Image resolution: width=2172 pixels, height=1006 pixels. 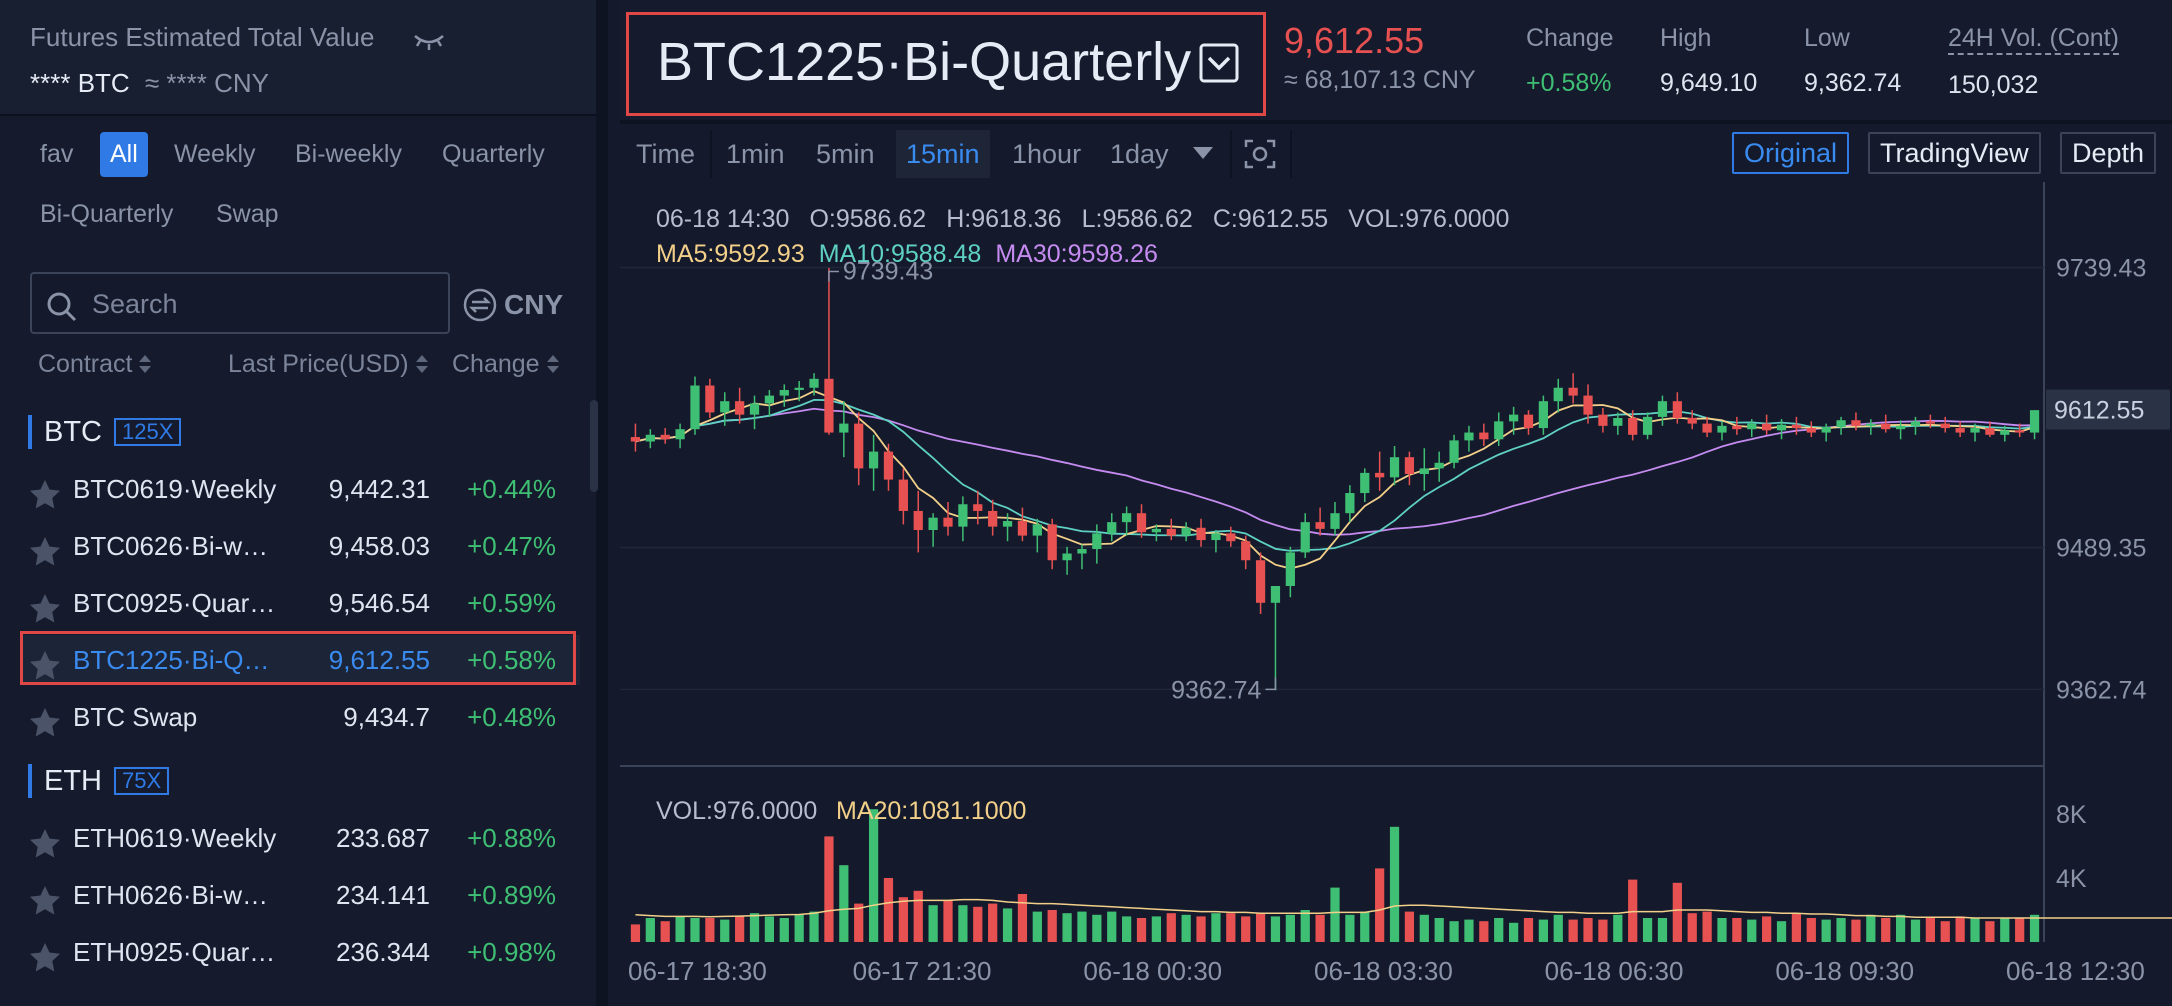 I want to click on interval-1hour: 1hour, so click(x=1047, y=154).